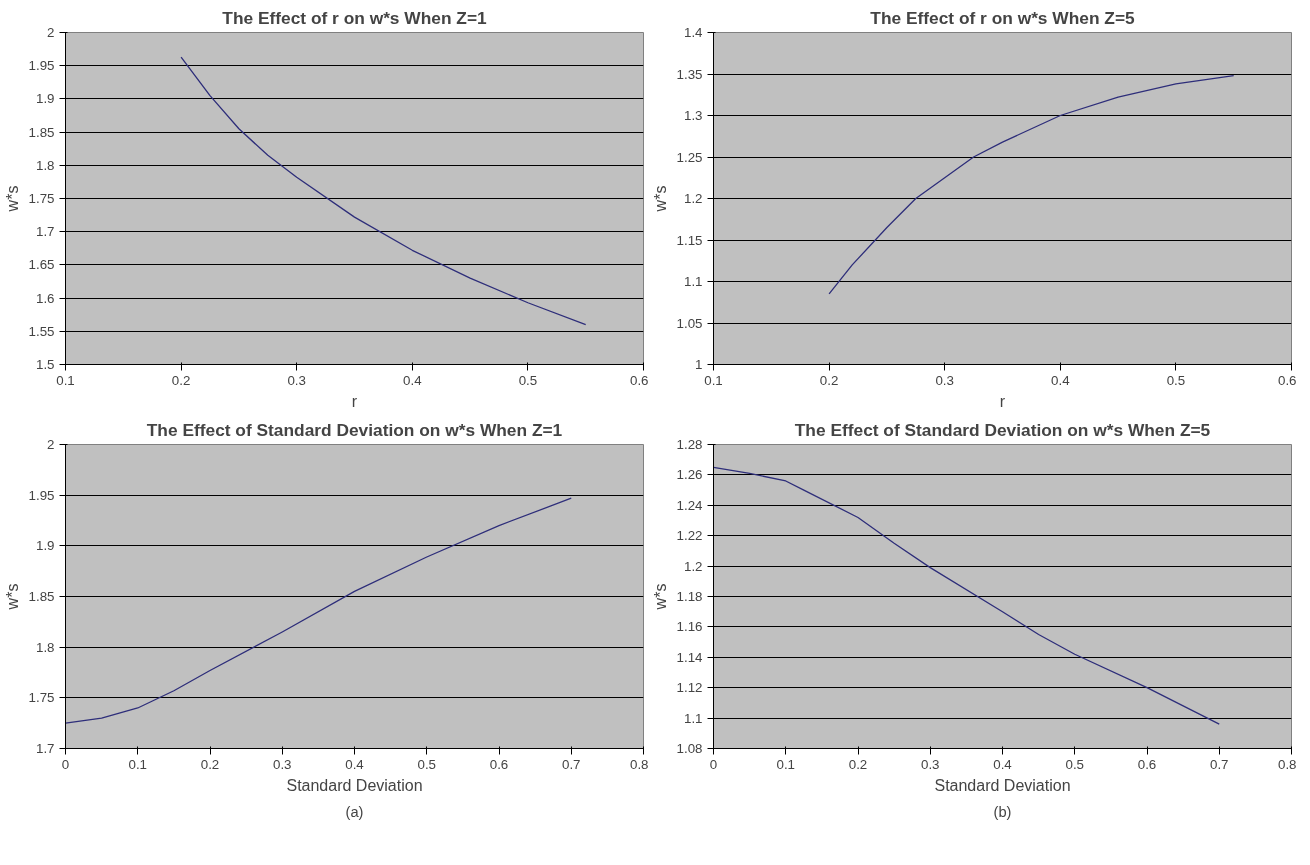 The image size is (1310, 865). Describe the element at coordinates (689, 475) in the screenshot. I see `y-tick-label: 1.26` at that location.